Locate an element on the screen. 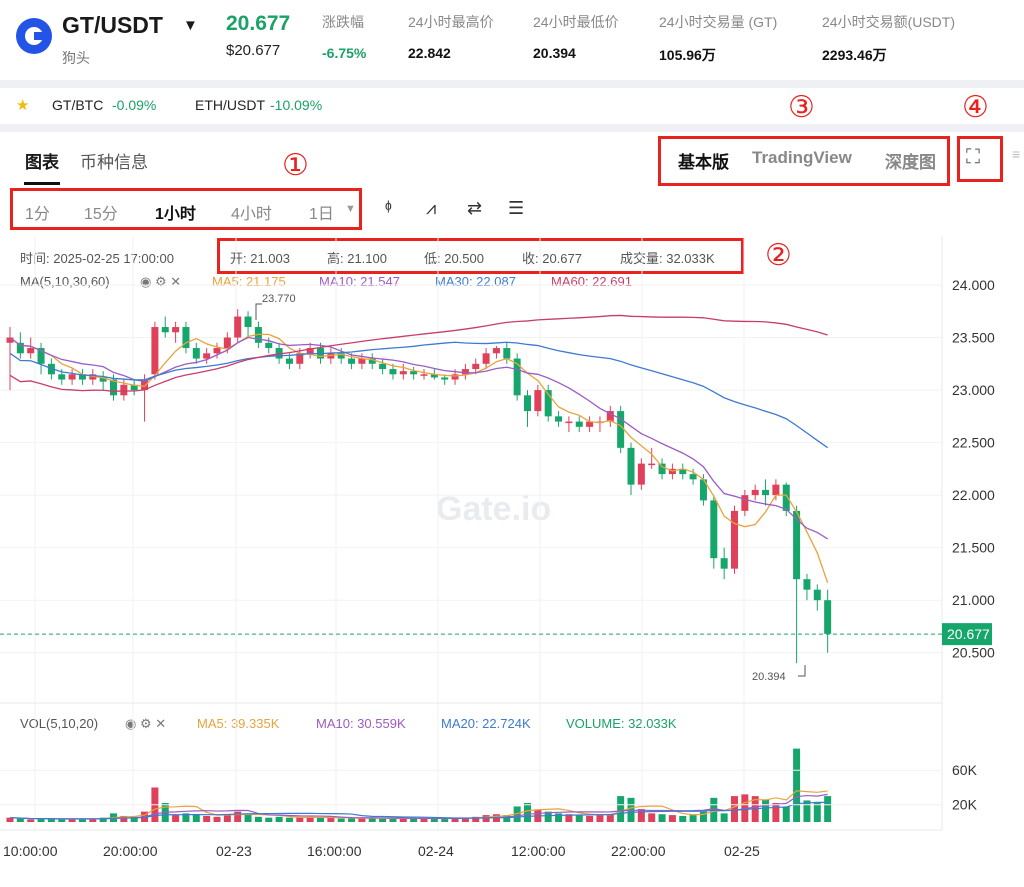  stat-value: 105.96万 is located at coordinates (687, 55).